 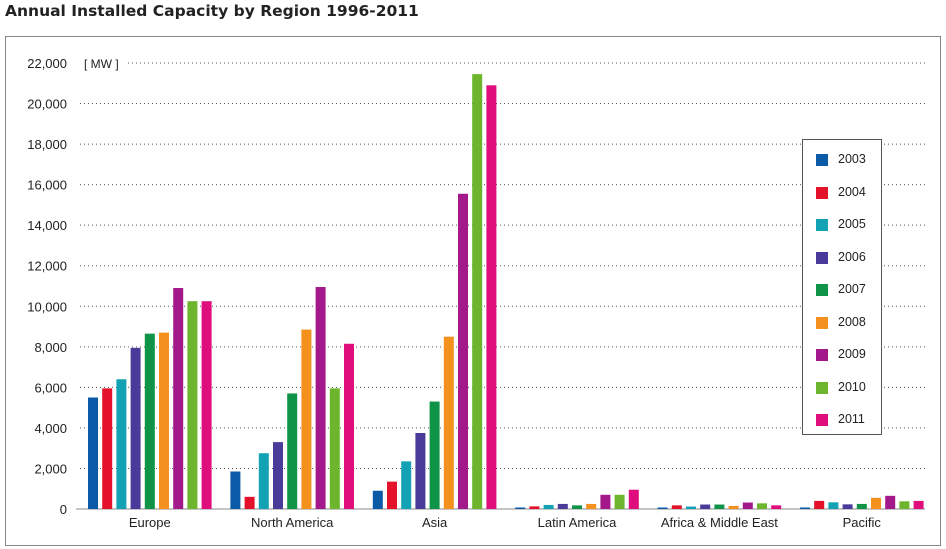 I want to click on y-tick-label: 22,000, so click(x=47, y=63).